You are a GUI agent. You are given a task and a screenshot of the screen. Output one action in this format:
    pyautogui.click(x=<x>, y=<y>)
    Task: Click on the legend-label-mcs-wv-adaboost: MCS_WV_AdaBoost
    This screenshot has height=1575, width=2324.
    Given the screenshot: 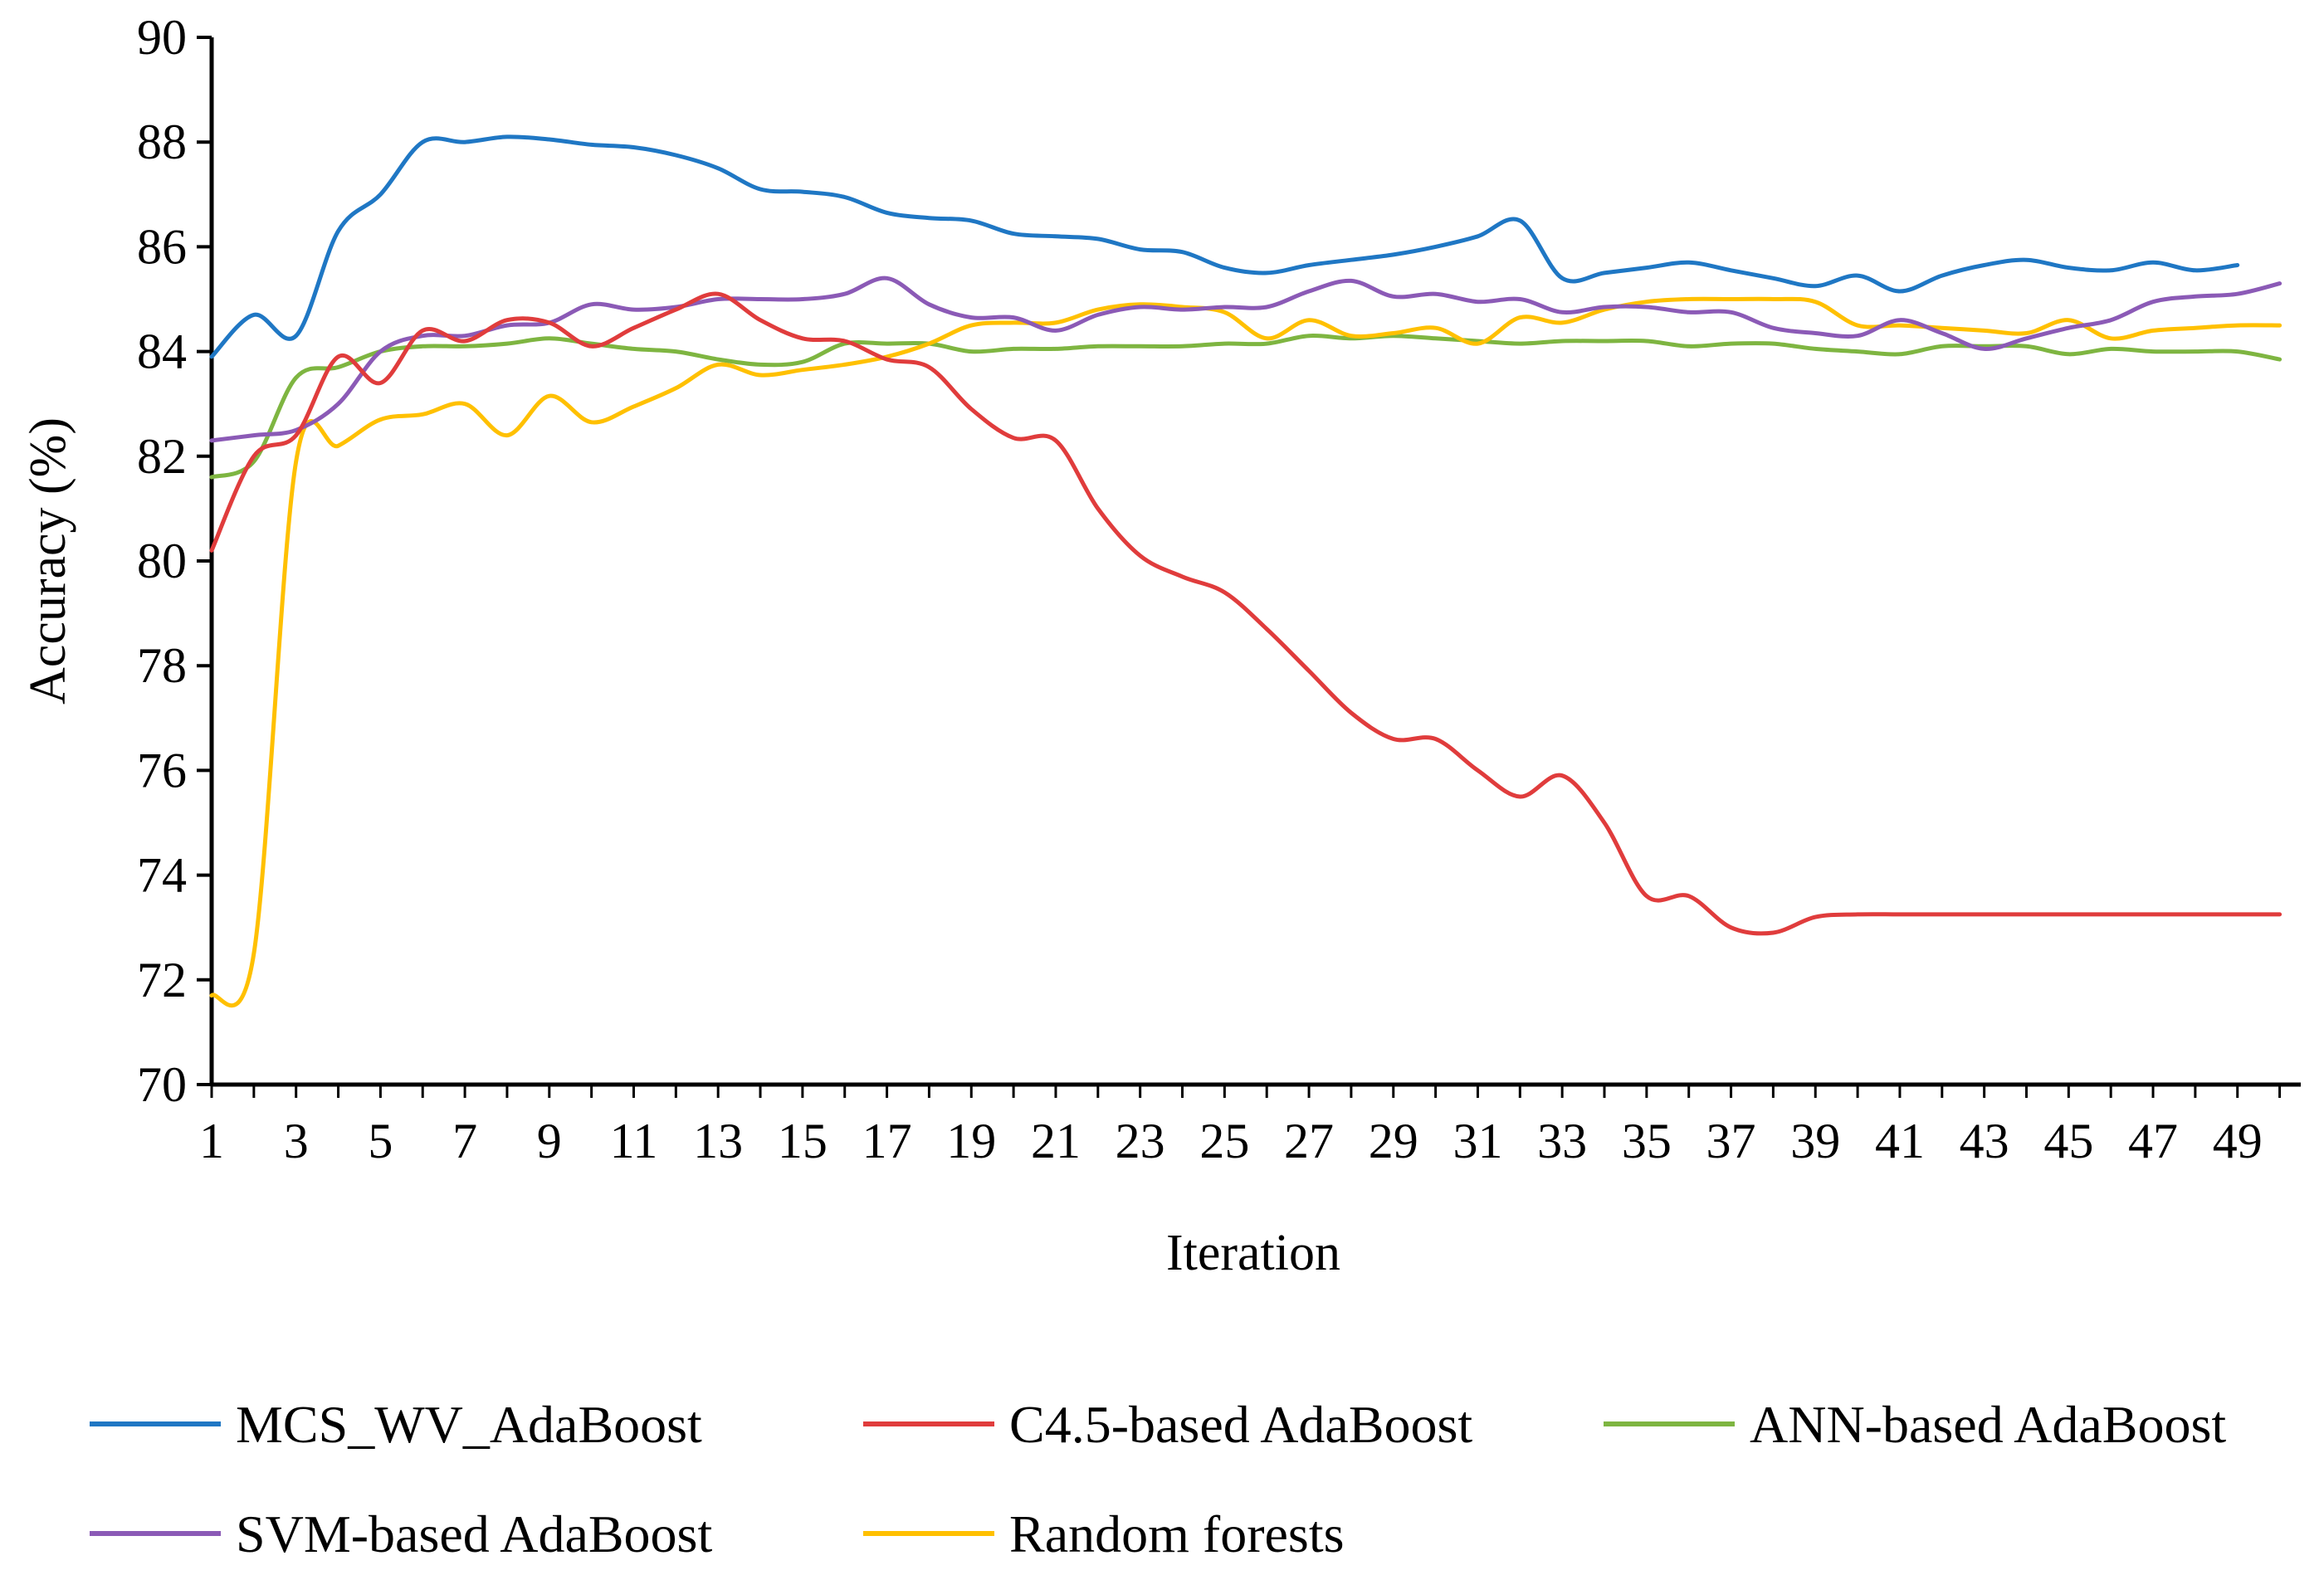 What is the action you would take?
    pyautogui.click(x=469, y=1424)
    